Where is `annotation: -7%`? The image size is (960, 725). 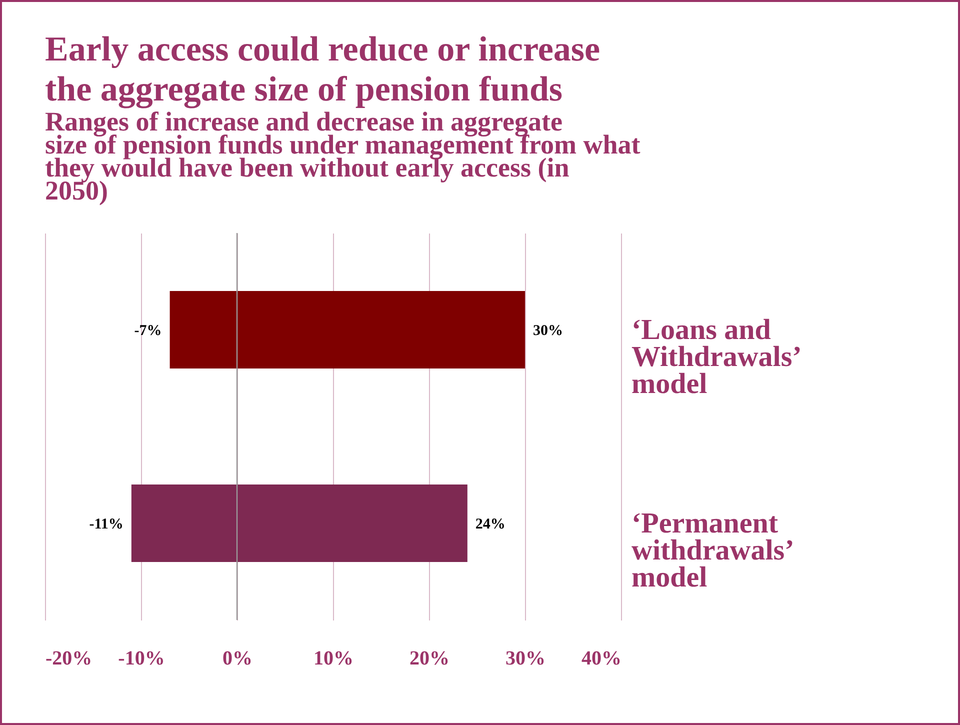
annotation: -7% is located at coordinates (148, 330).